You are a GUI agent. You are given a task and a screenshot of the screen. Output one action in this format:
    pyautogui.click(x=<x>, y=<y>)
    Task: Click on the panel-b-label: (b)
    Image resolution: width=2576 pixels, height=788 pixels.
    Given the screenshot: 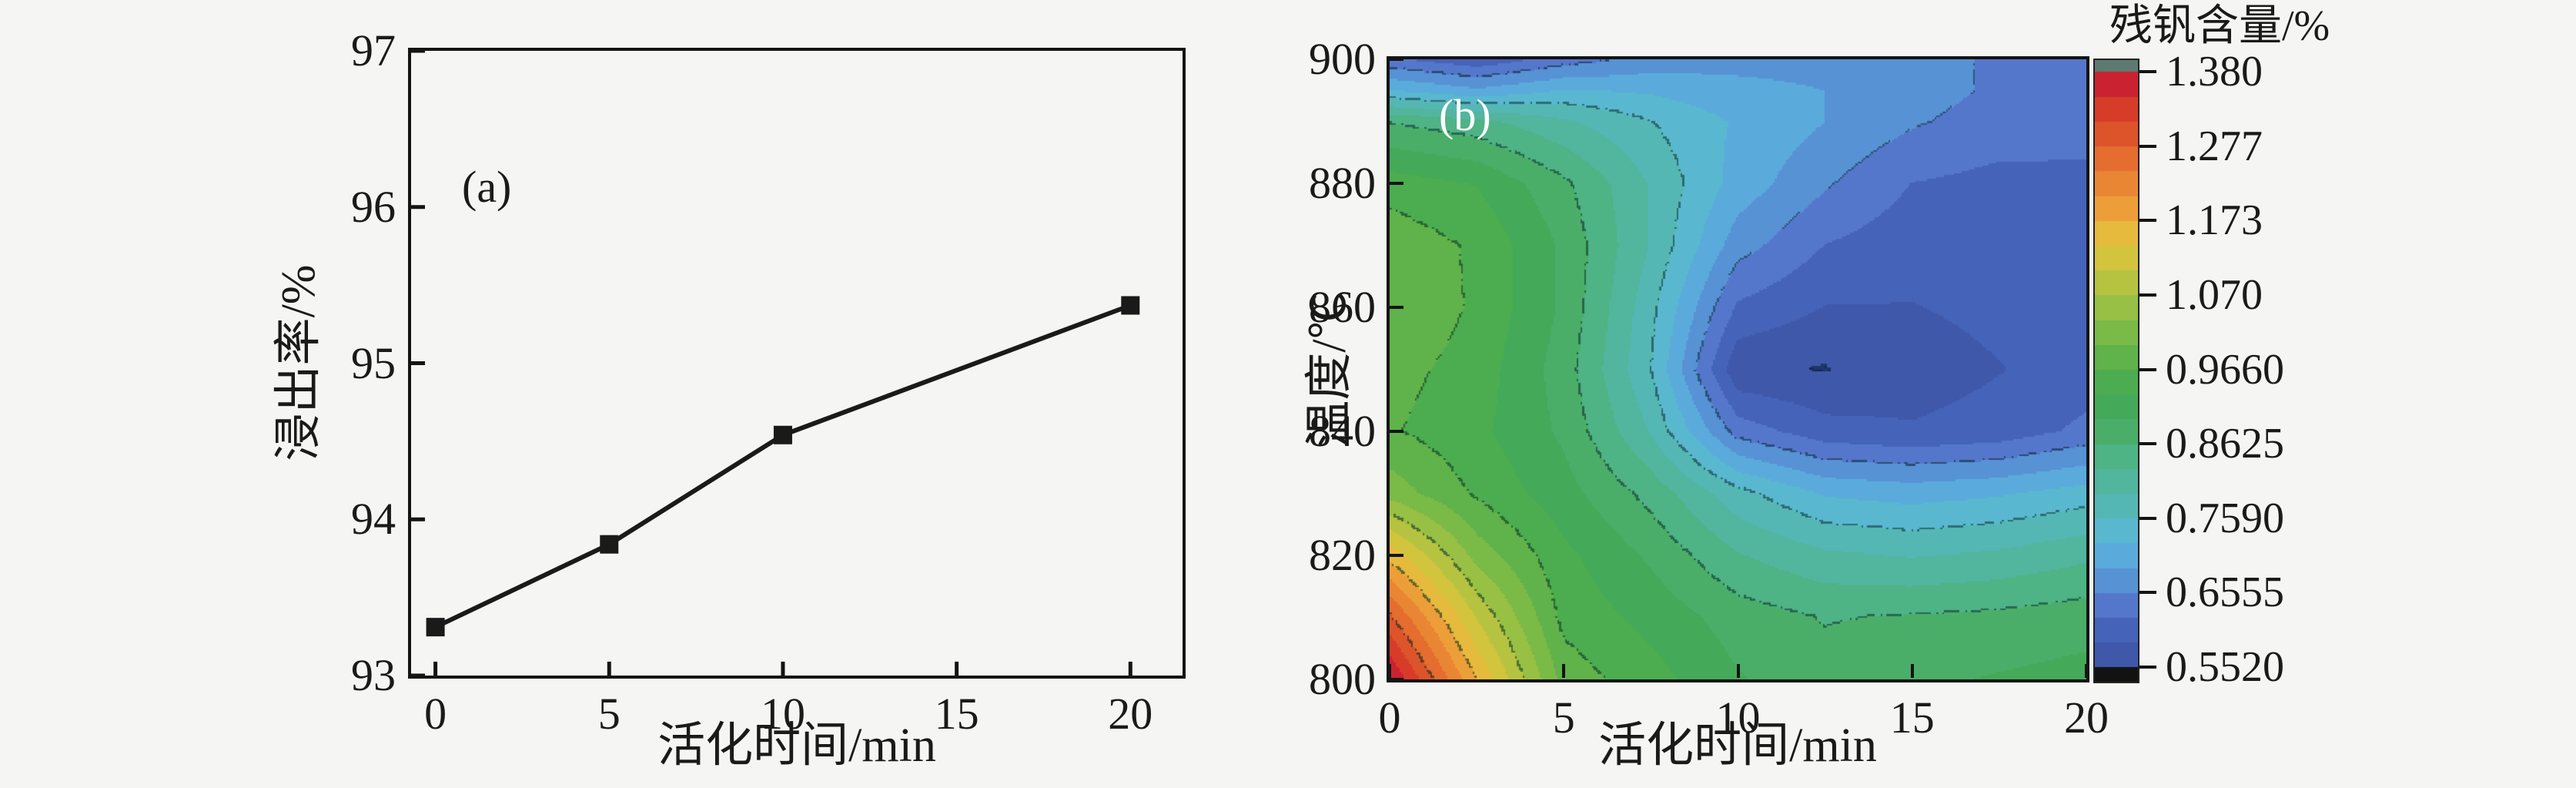 What is the action you would take?
    pyautogui.click(x=1465, y=115)
    